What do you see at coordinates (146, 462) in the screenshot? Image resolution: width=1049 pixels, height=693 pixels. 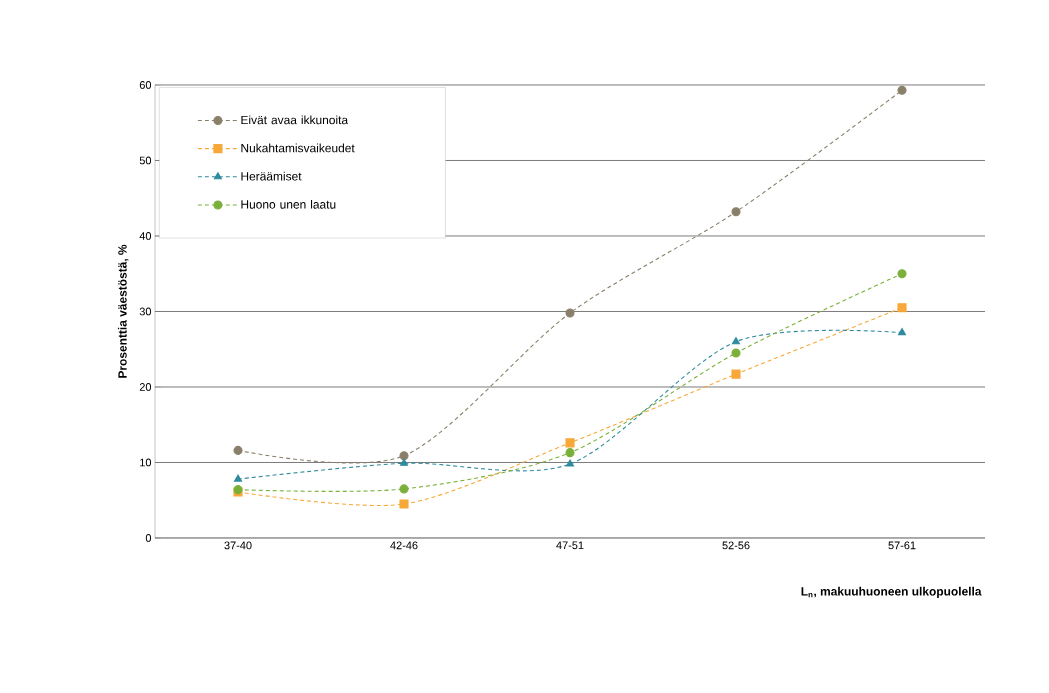 I see `y-tick-label: 10` at bounding box center [146, 462].